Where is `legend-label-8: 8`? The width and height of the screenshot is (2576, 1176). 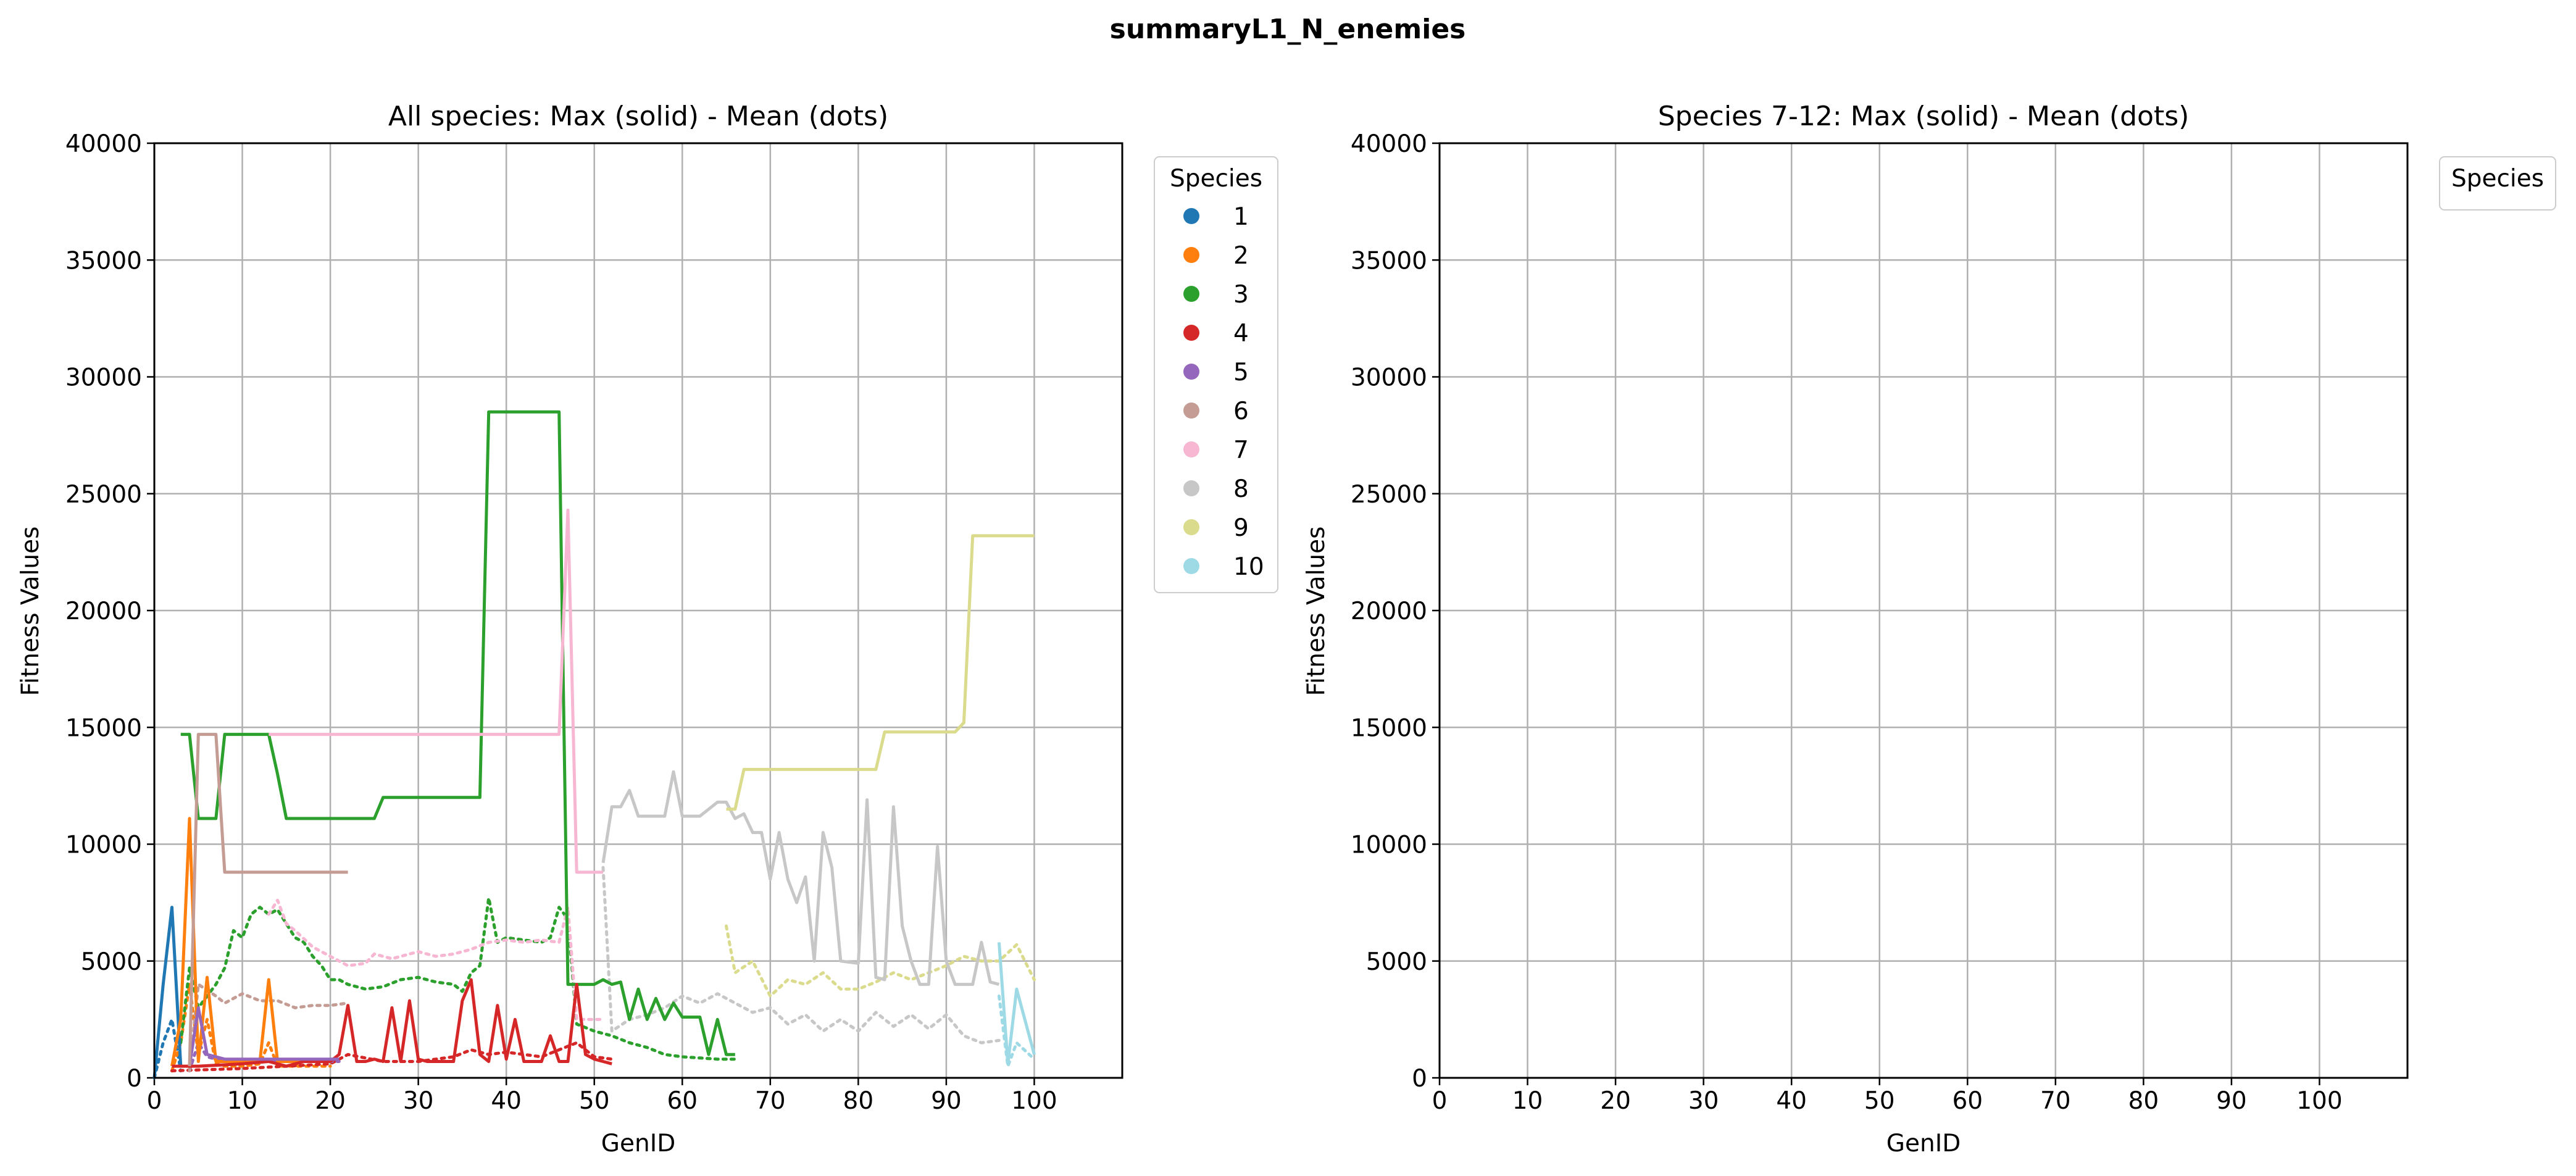
legend-label-8: 8 is located at coordinates (1241, 489).